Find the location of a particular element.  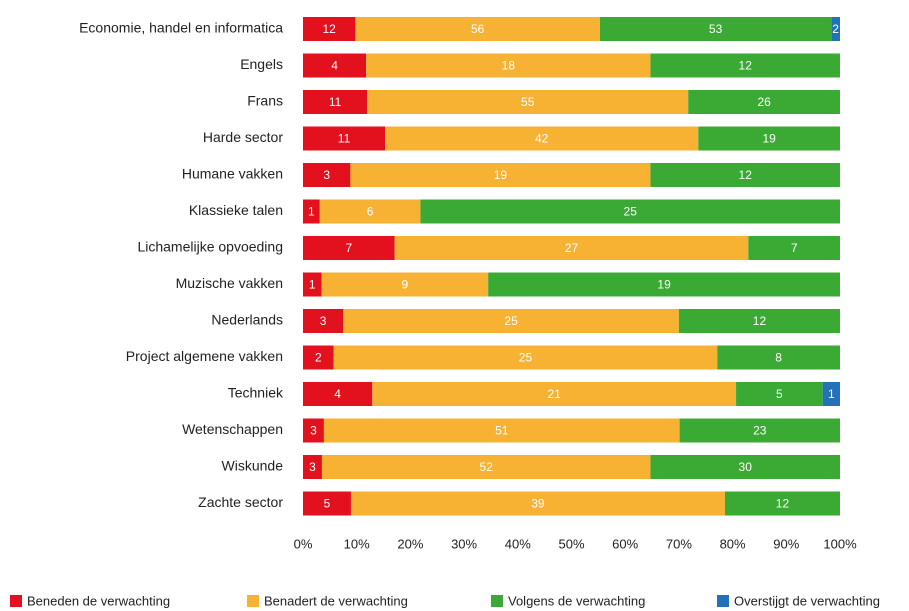

value-label: 39 is located at coordinates (538, 504).